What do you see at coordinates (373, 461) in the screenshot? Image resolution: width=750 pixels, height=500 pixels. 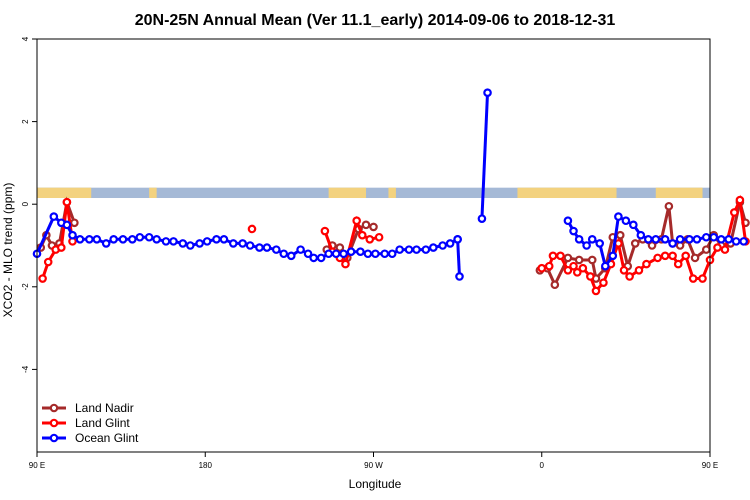 I see `x-axis: 90 E 180 90 W 0 90 E` at bounding box center [373, 461].